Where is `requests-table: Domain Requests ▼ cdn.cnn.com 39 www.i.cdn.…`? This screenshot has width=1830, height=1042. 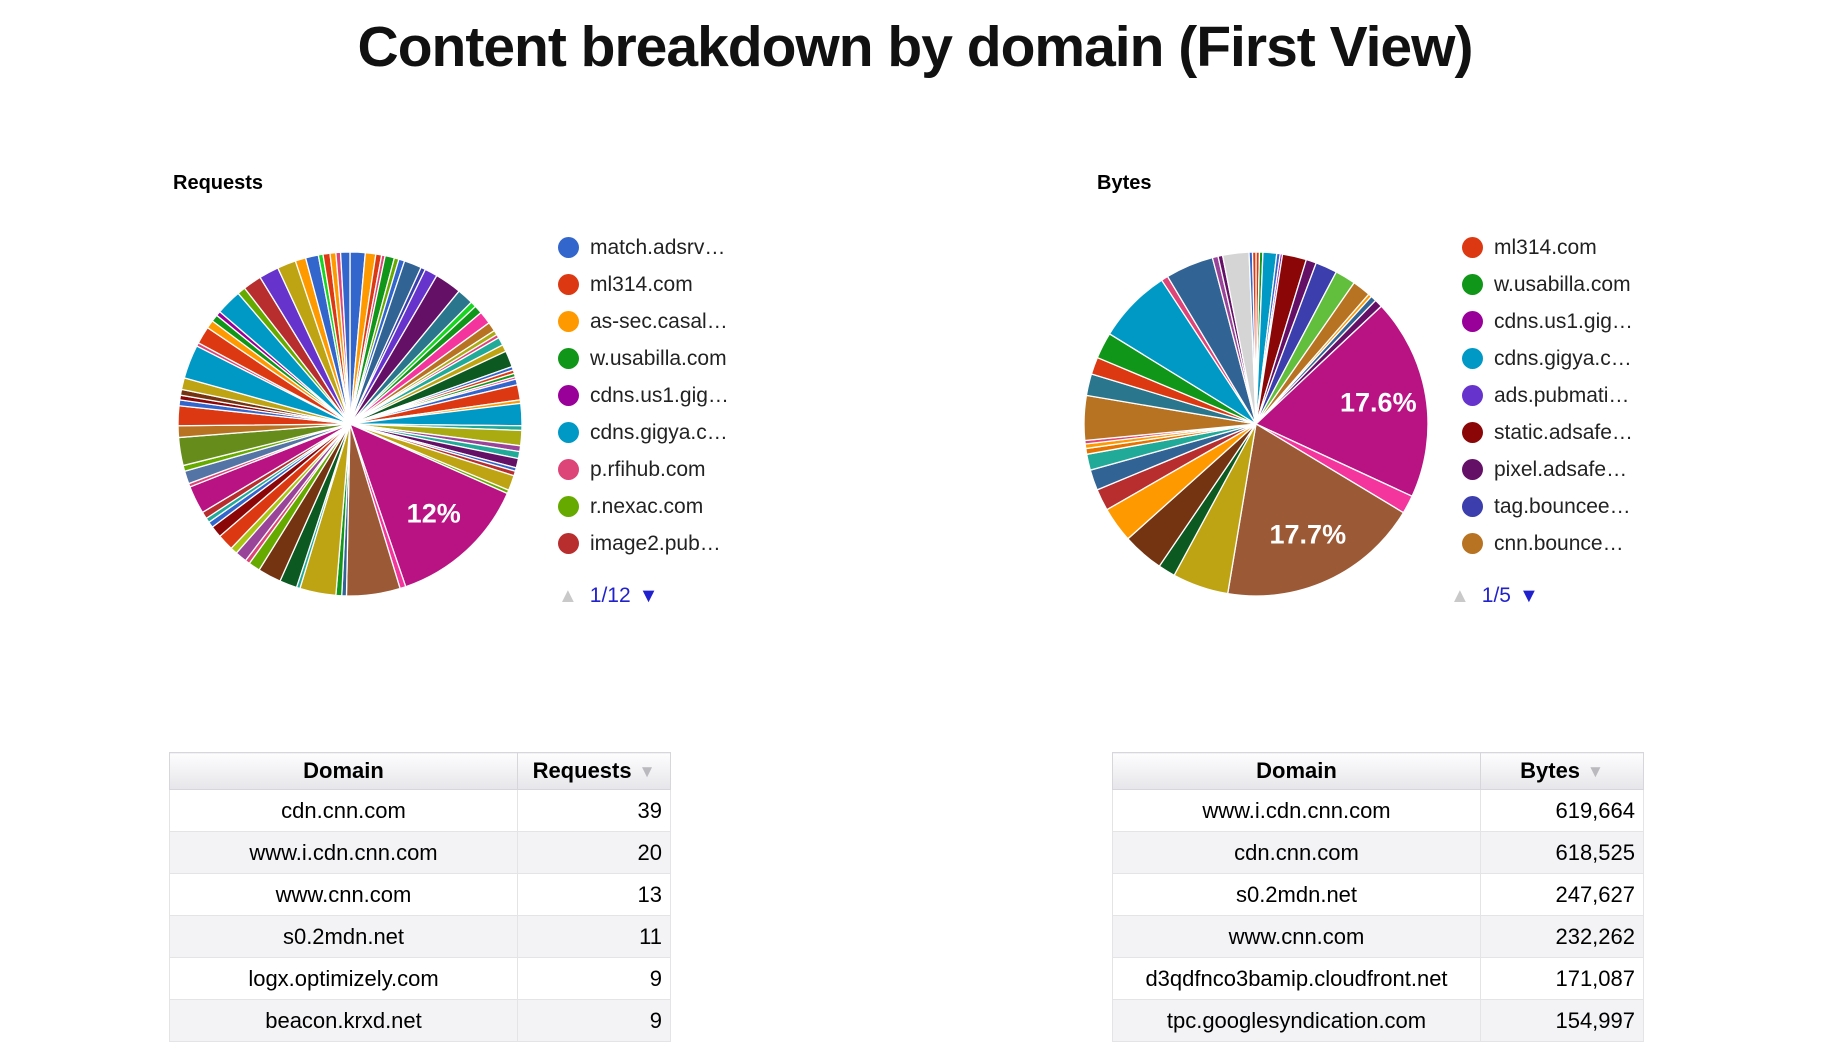 requests-table: Domain Requests ▼ cdn.cnn.com 39 www.i.cdn.… is located at coordinates (420, 897).